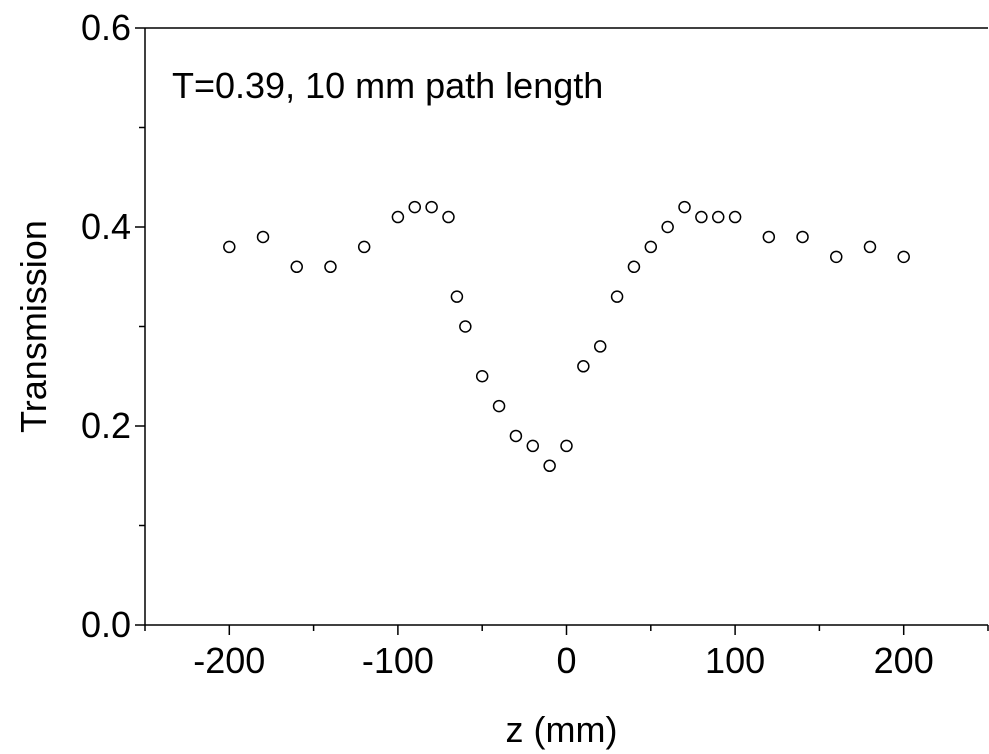 Image resolution: width=989 pixels, height=754 pixels. I want to click on y-tick-label: 0.4, so click(106, 226).